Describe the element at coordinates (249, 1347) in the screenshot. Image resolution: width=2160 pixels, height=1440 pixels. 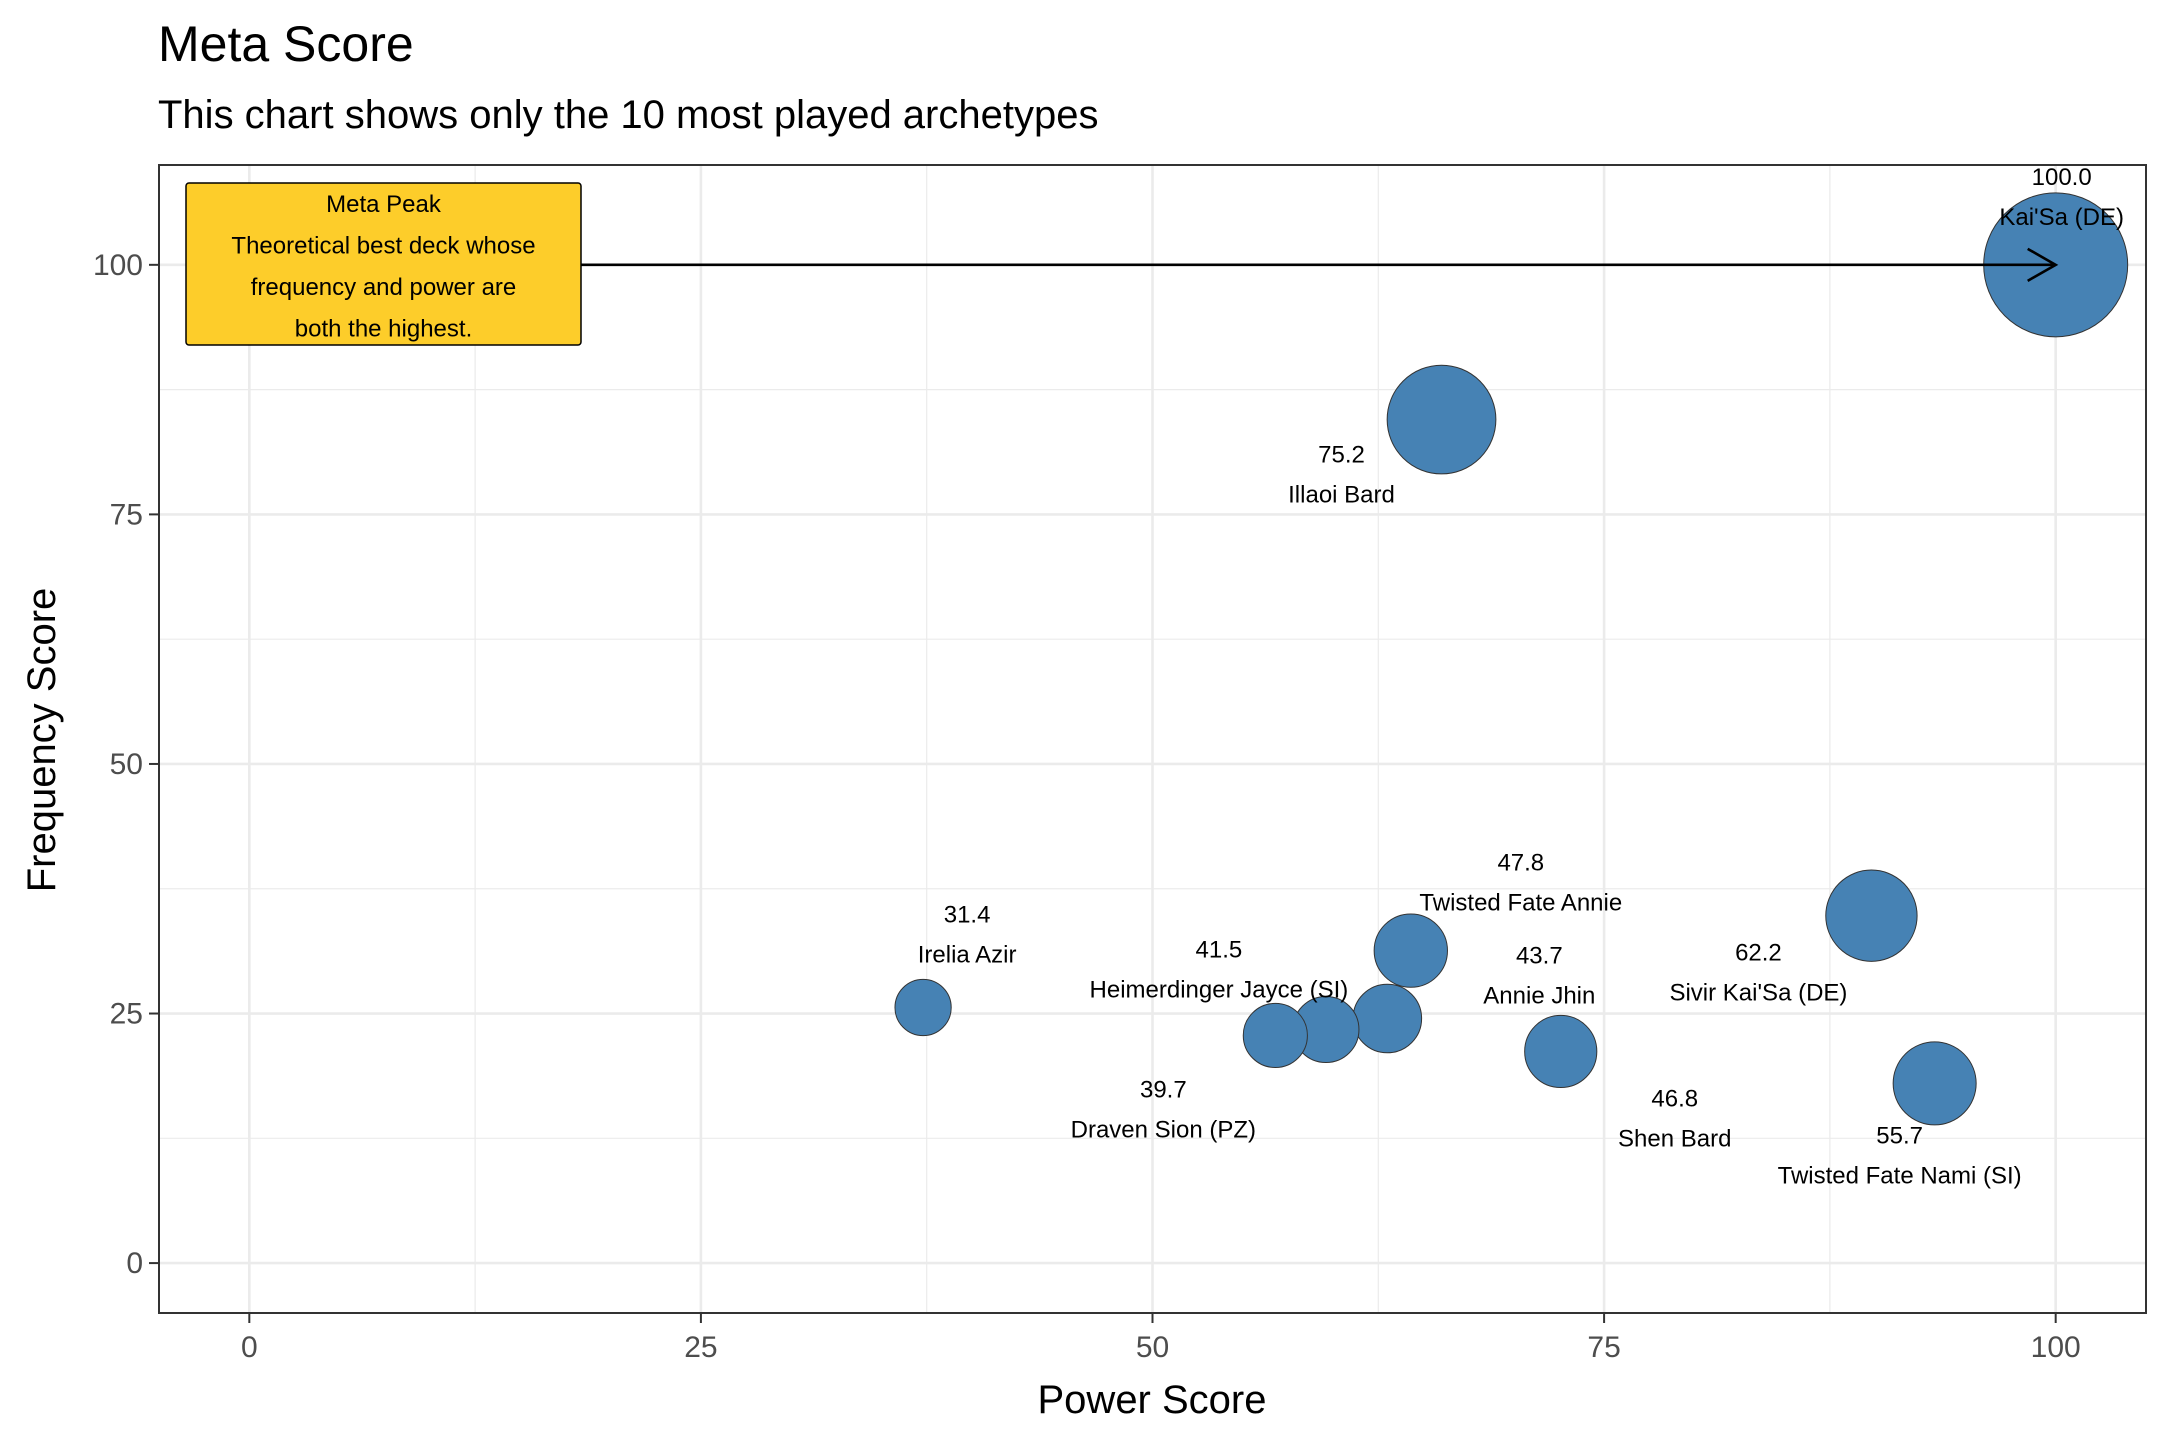
I see `x-tick-label: 0` at that location.